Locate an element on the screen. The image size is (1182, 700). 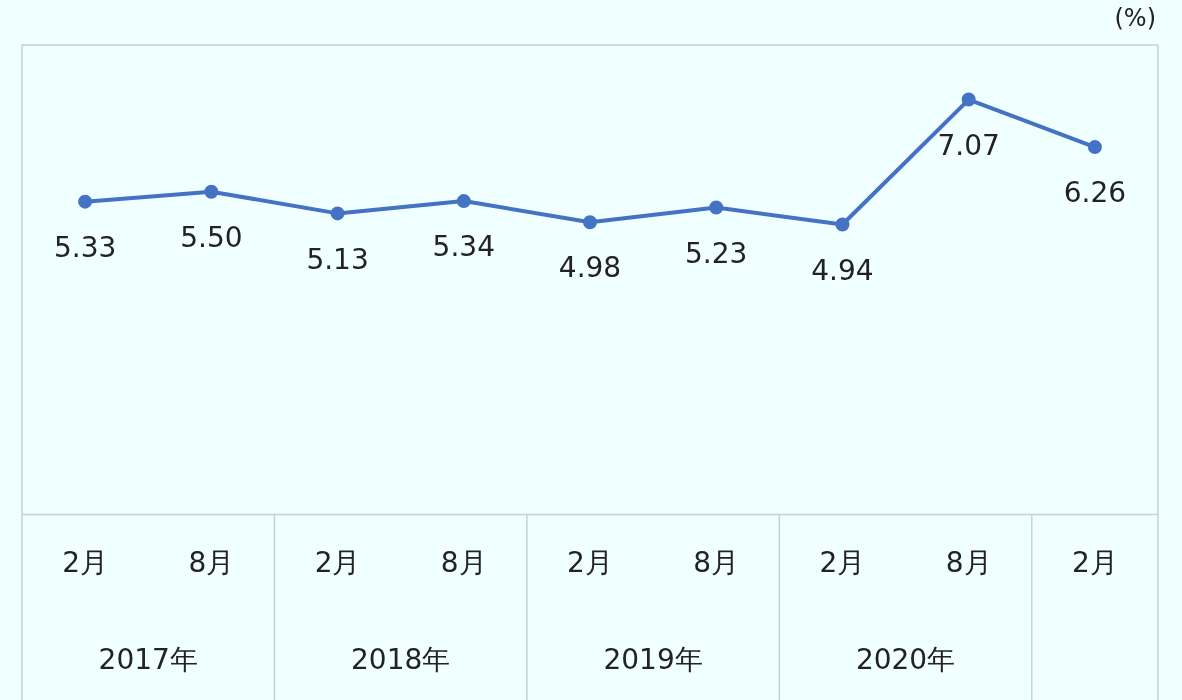
data-label: 5.34 is located at coordinates (463, 247).